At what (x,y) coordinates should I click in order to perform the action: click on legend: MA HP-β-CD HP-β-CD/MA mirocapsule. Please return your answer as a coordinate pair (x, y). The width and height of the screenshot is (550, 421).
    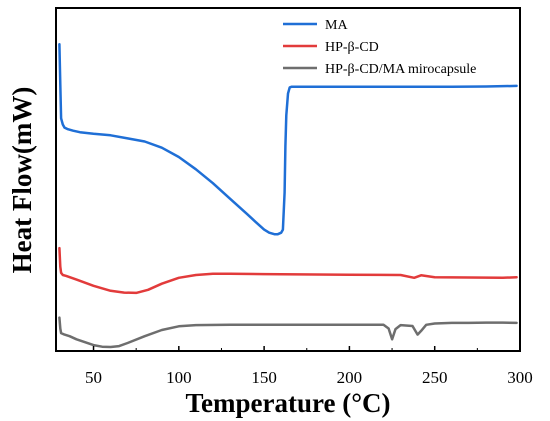
    Looking at the image, I should click on (379, 47).